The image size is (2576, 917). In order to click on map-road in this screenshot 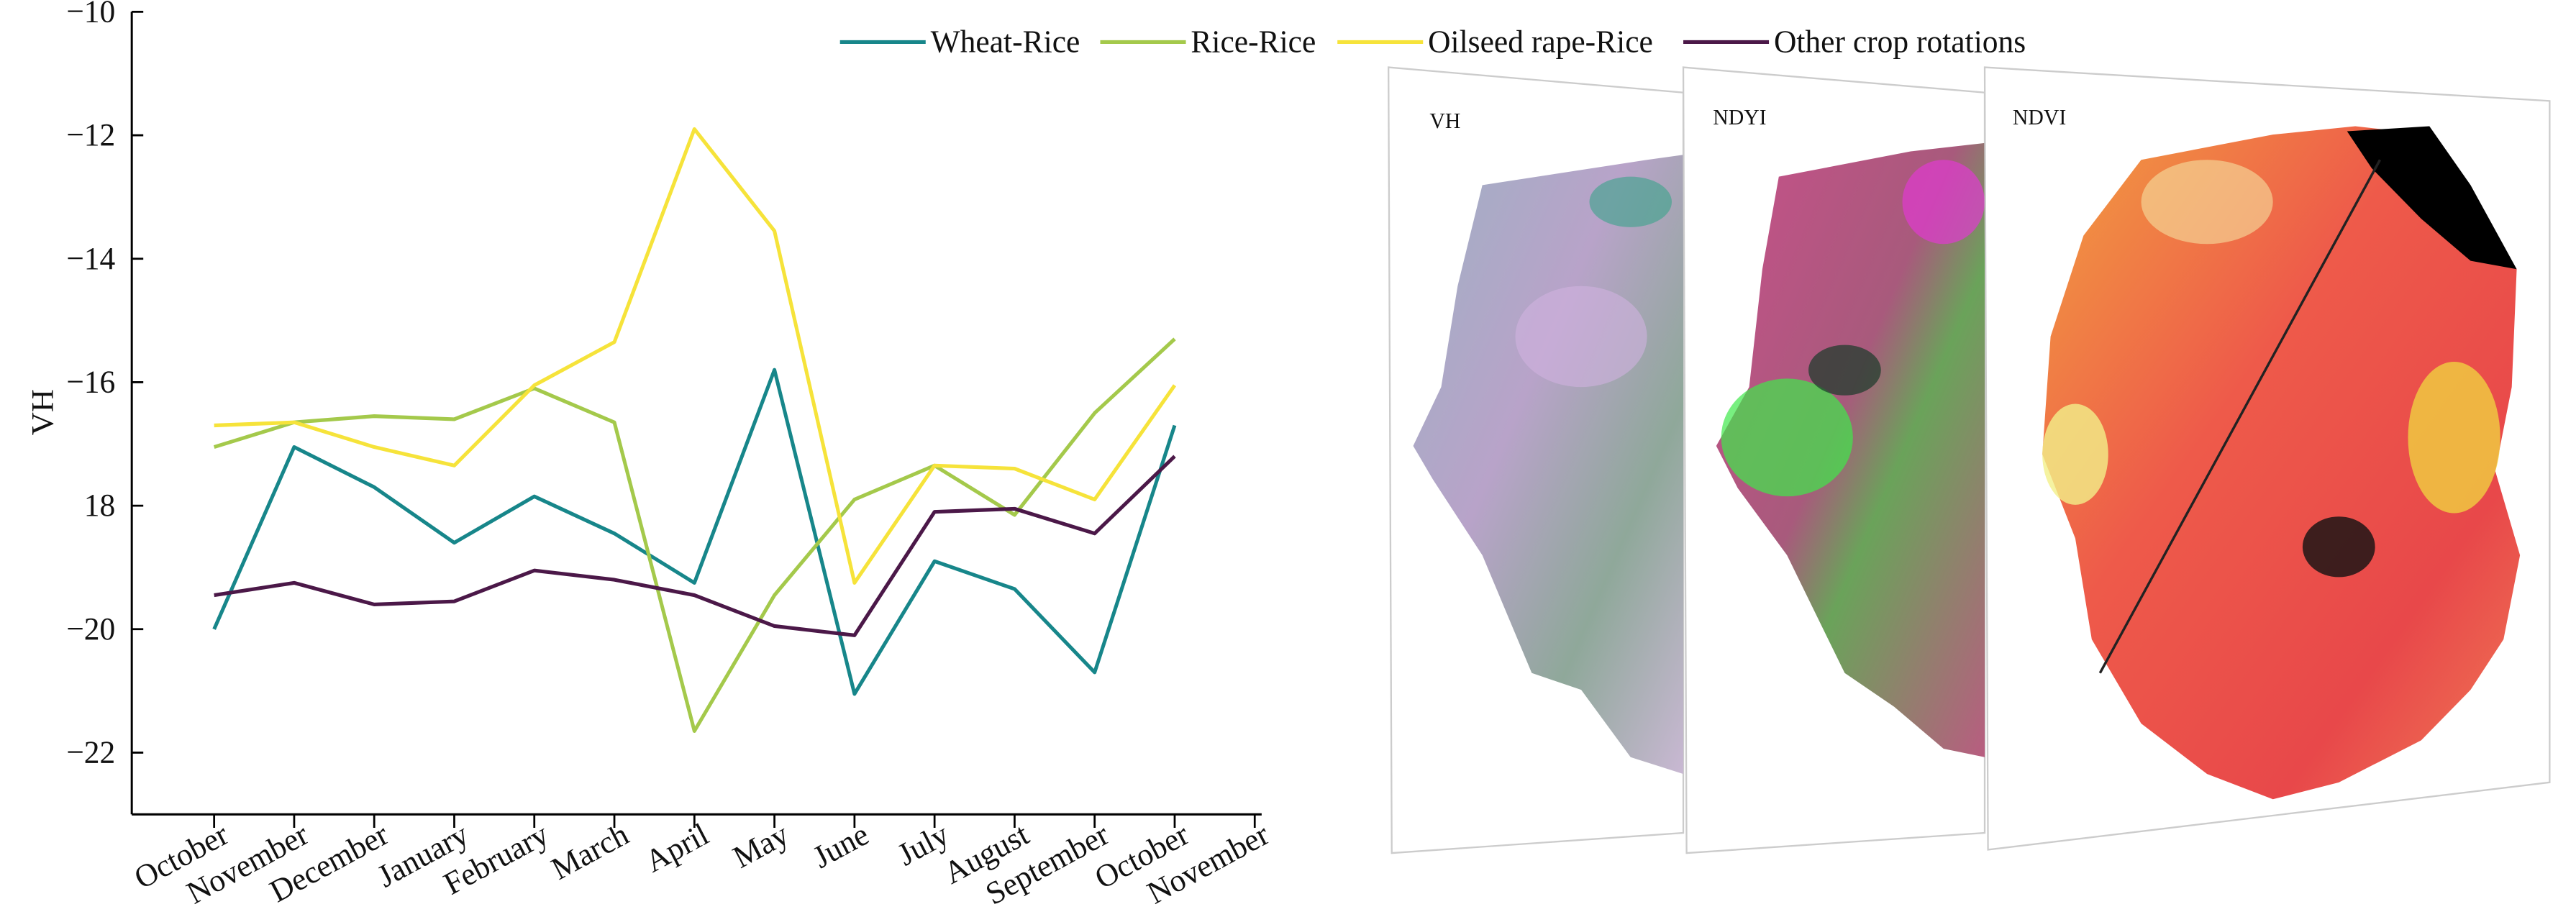, I will do `click(2240, 417)`.